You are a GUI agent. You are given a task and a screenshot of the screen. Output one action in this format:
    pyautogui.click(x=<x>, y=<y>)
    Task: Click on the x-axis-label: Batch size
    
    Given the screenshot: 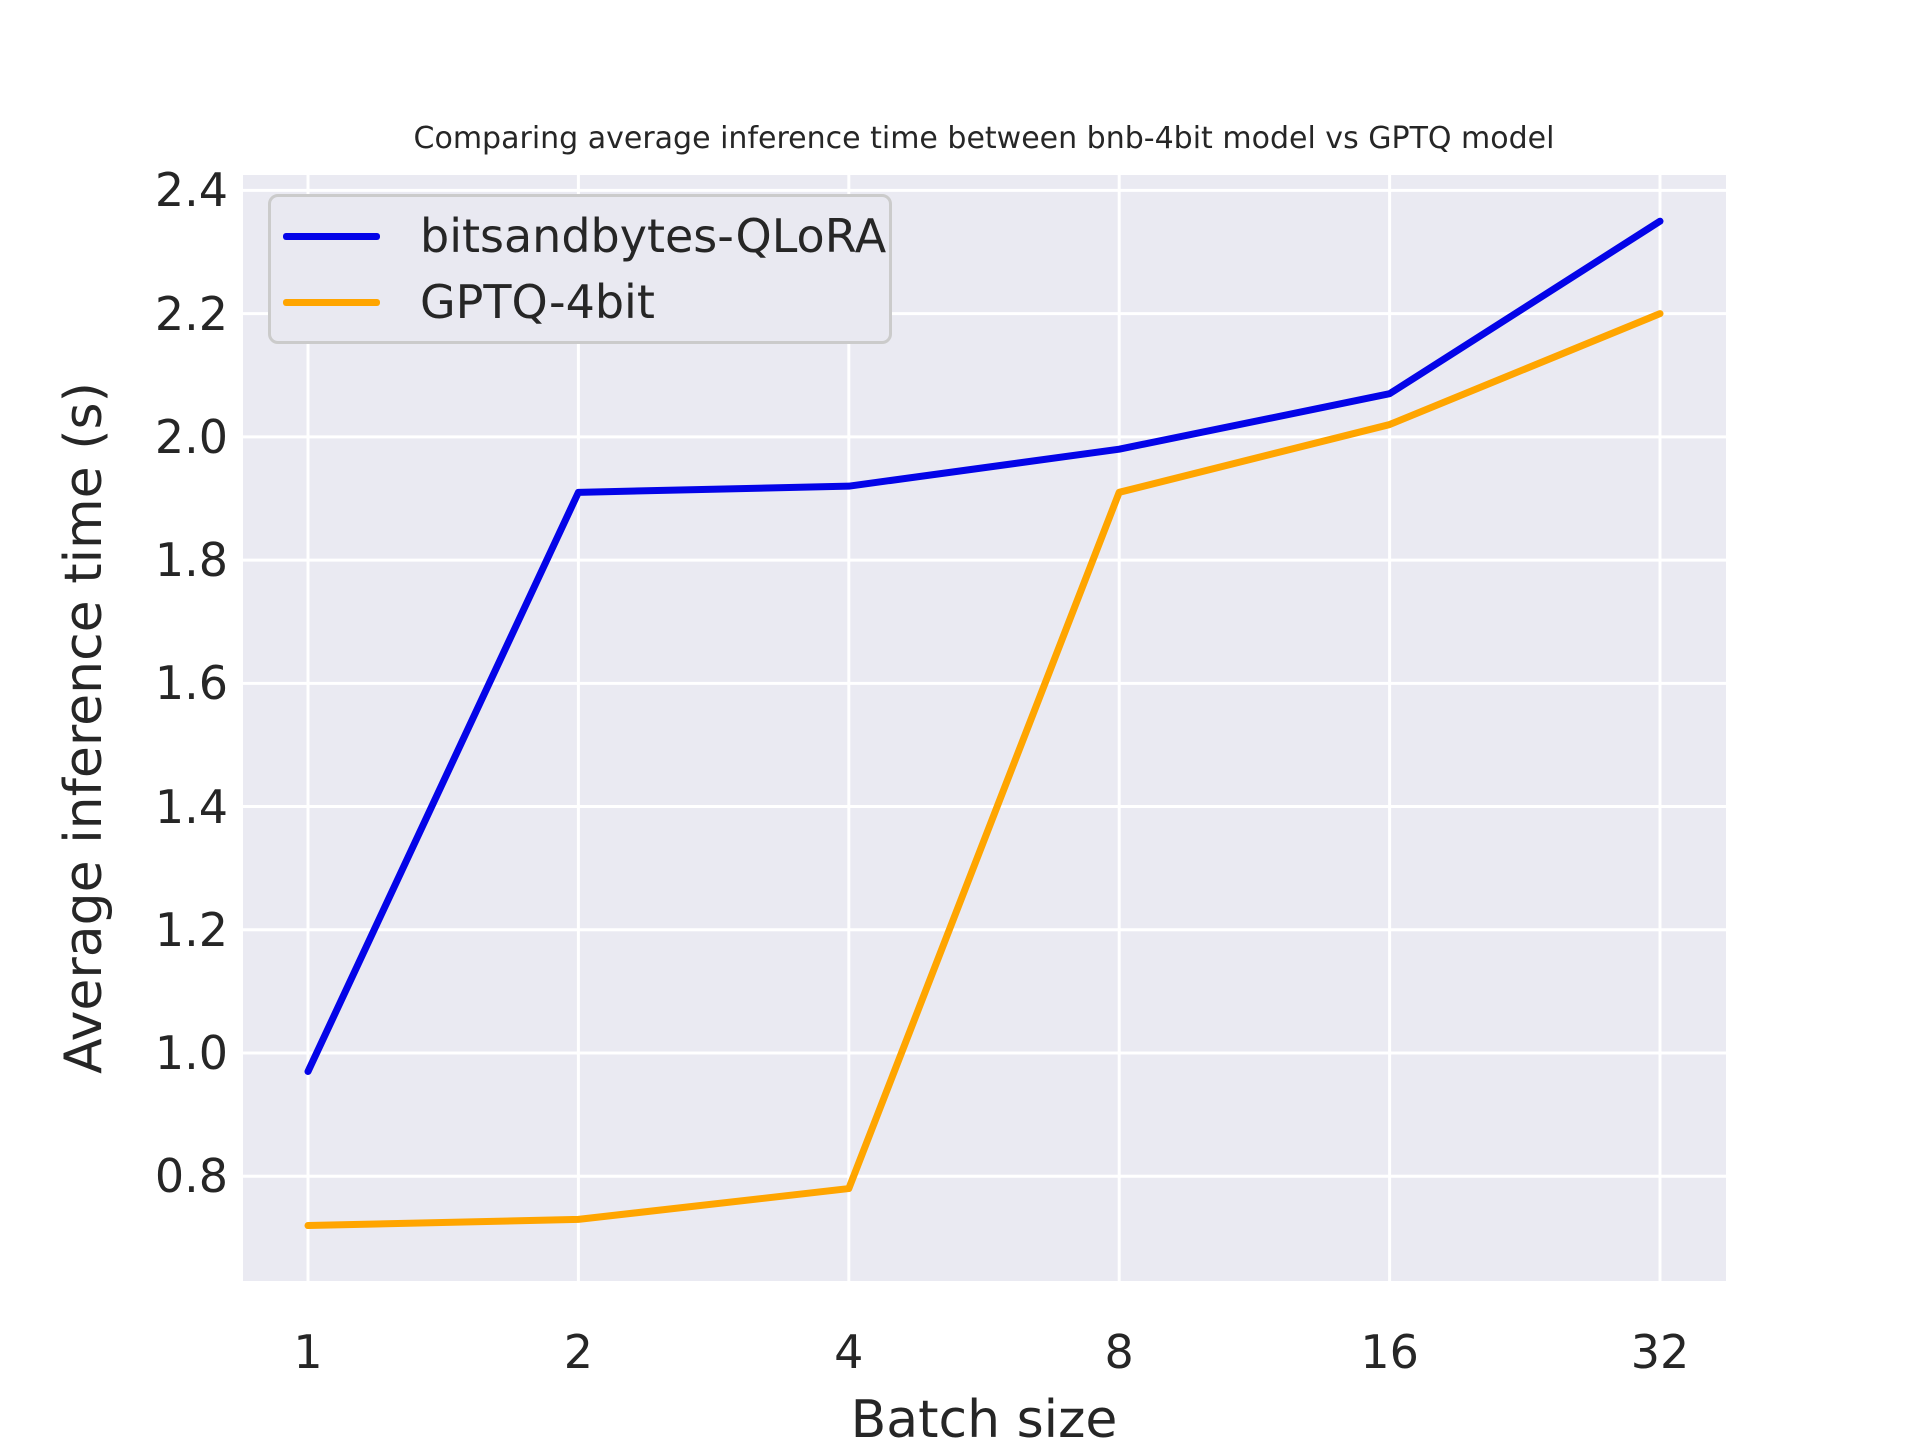 What is the action you would take?
    pyautogui.click(x=984, y=1415)
    